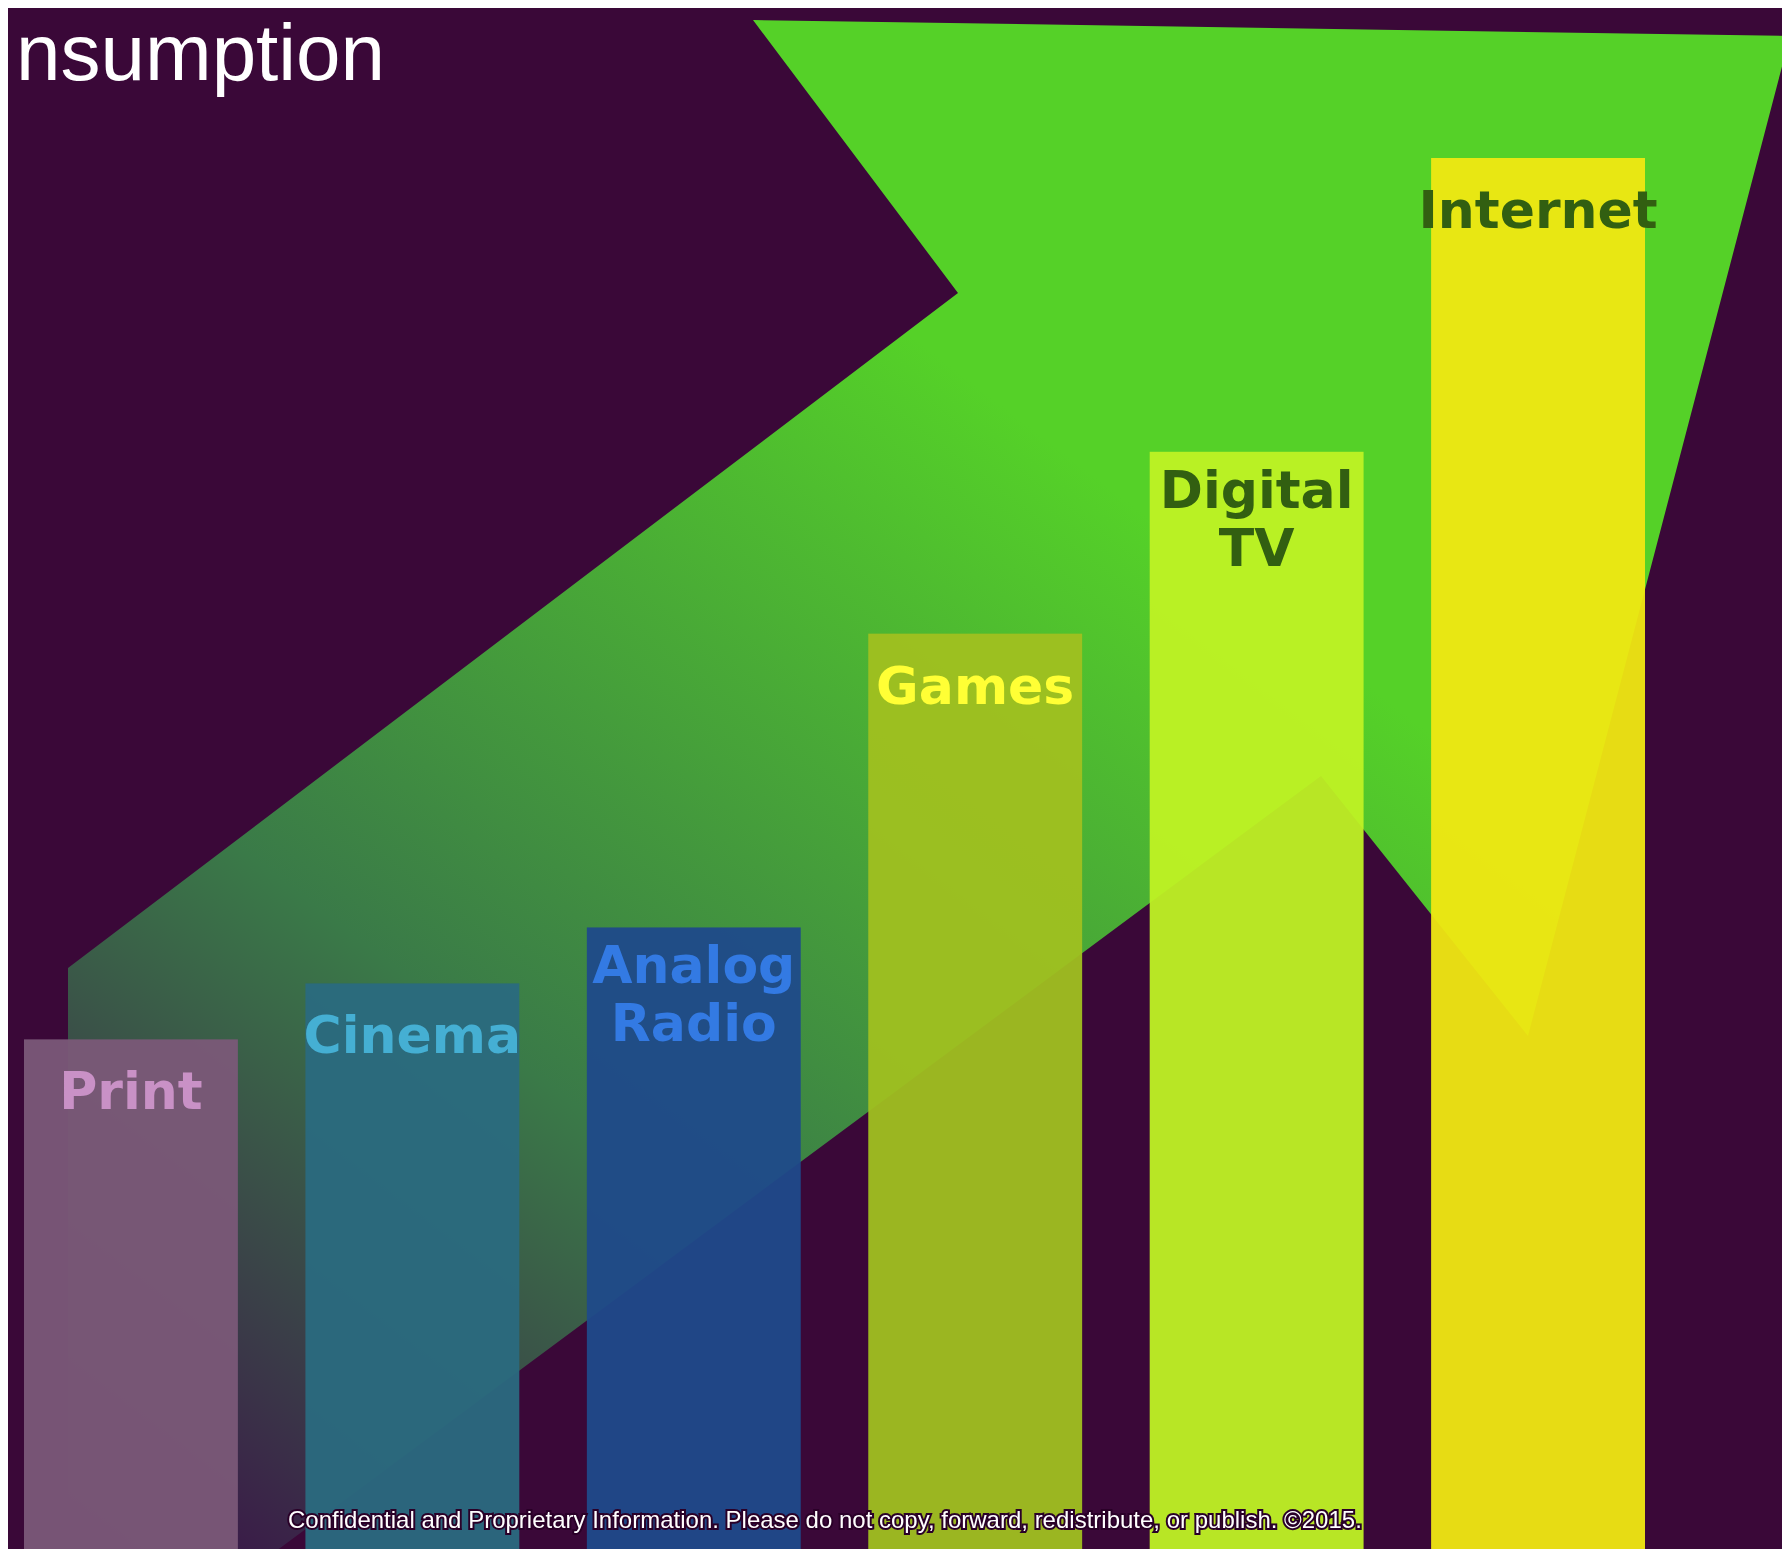 This screenshot has width=1782, height=1549. Describe the element at coordinates (1256, 518) in the screenshot. I see `x-tick-label: Digital TV` at that location.